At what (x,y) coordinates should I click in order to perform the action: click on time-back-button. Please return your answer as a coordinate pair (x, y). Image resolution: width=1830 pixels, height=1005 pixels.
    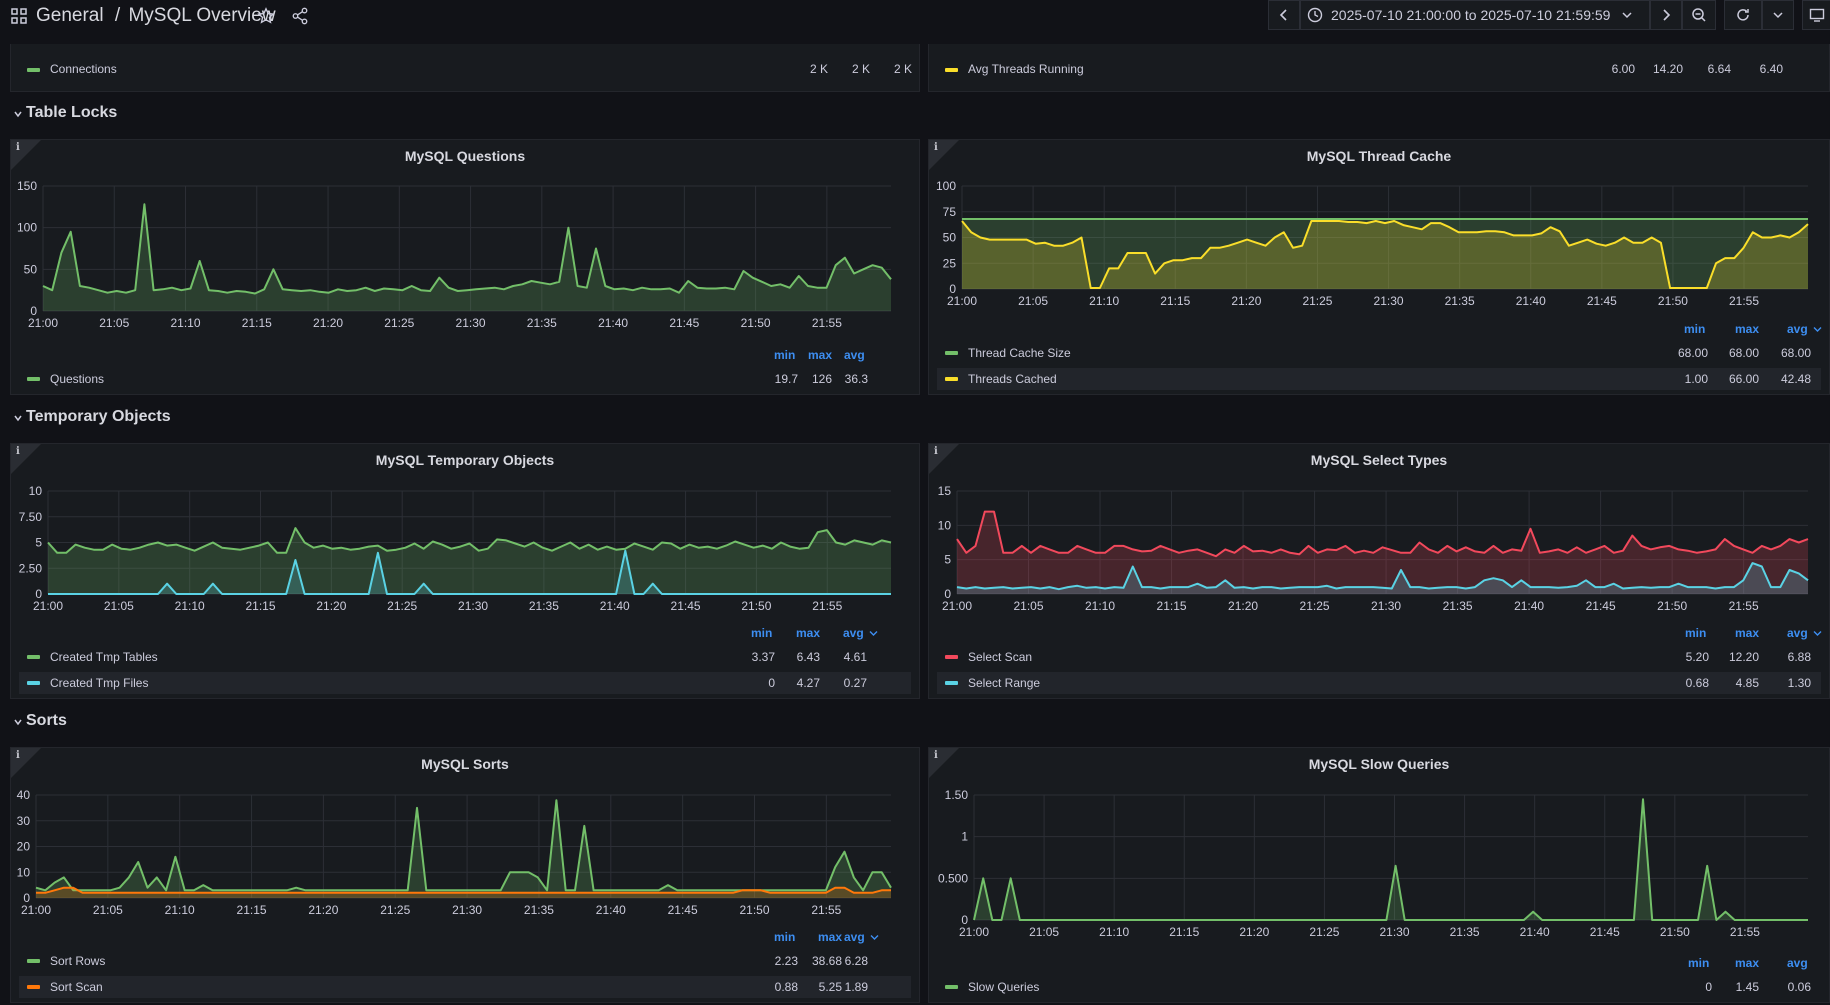
    Looking at the image, I should click on (1284, 15).